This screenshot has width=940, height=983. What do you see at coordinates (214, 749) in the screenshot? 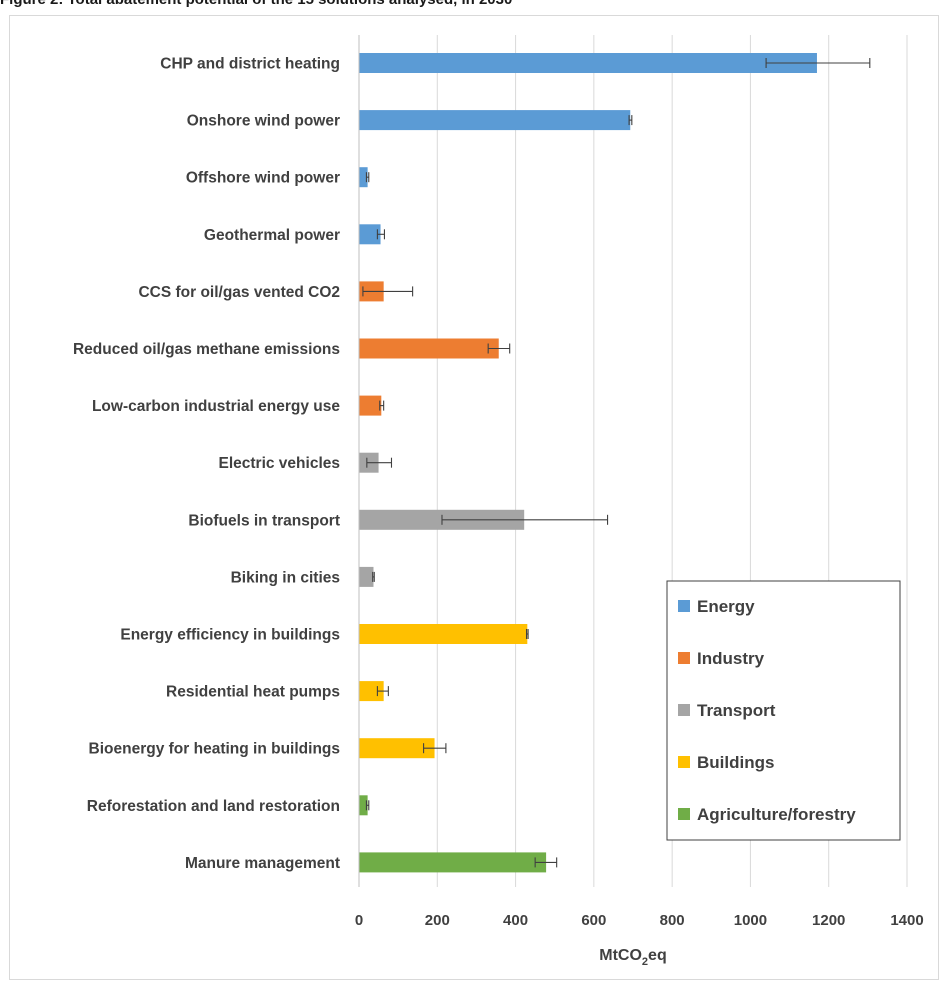
I see `category-label: Bioenergy for heating in buildings` at bounding box center [214, 749].